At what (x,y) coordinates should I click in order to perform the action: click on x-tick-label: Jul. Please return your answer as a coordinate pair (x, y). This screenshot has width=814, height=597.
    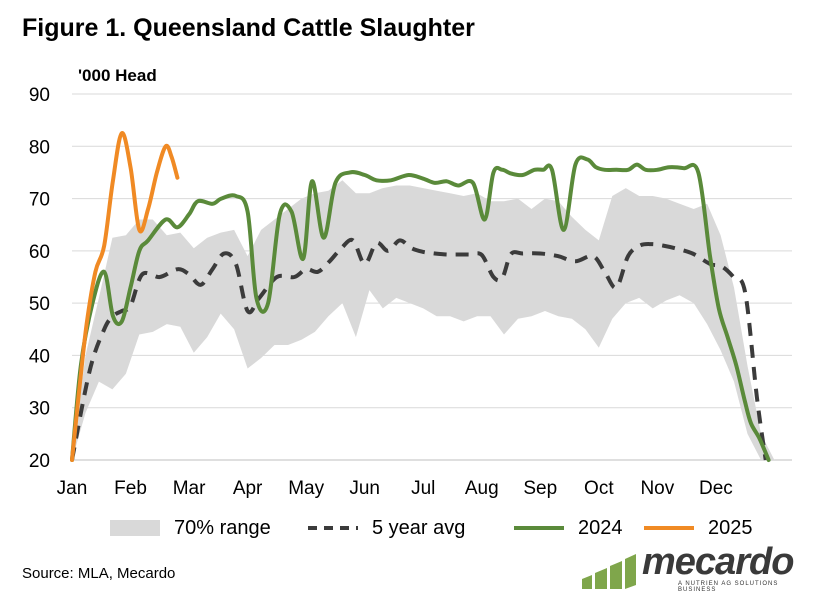
    Looking at the image, I should click on (423, 488).